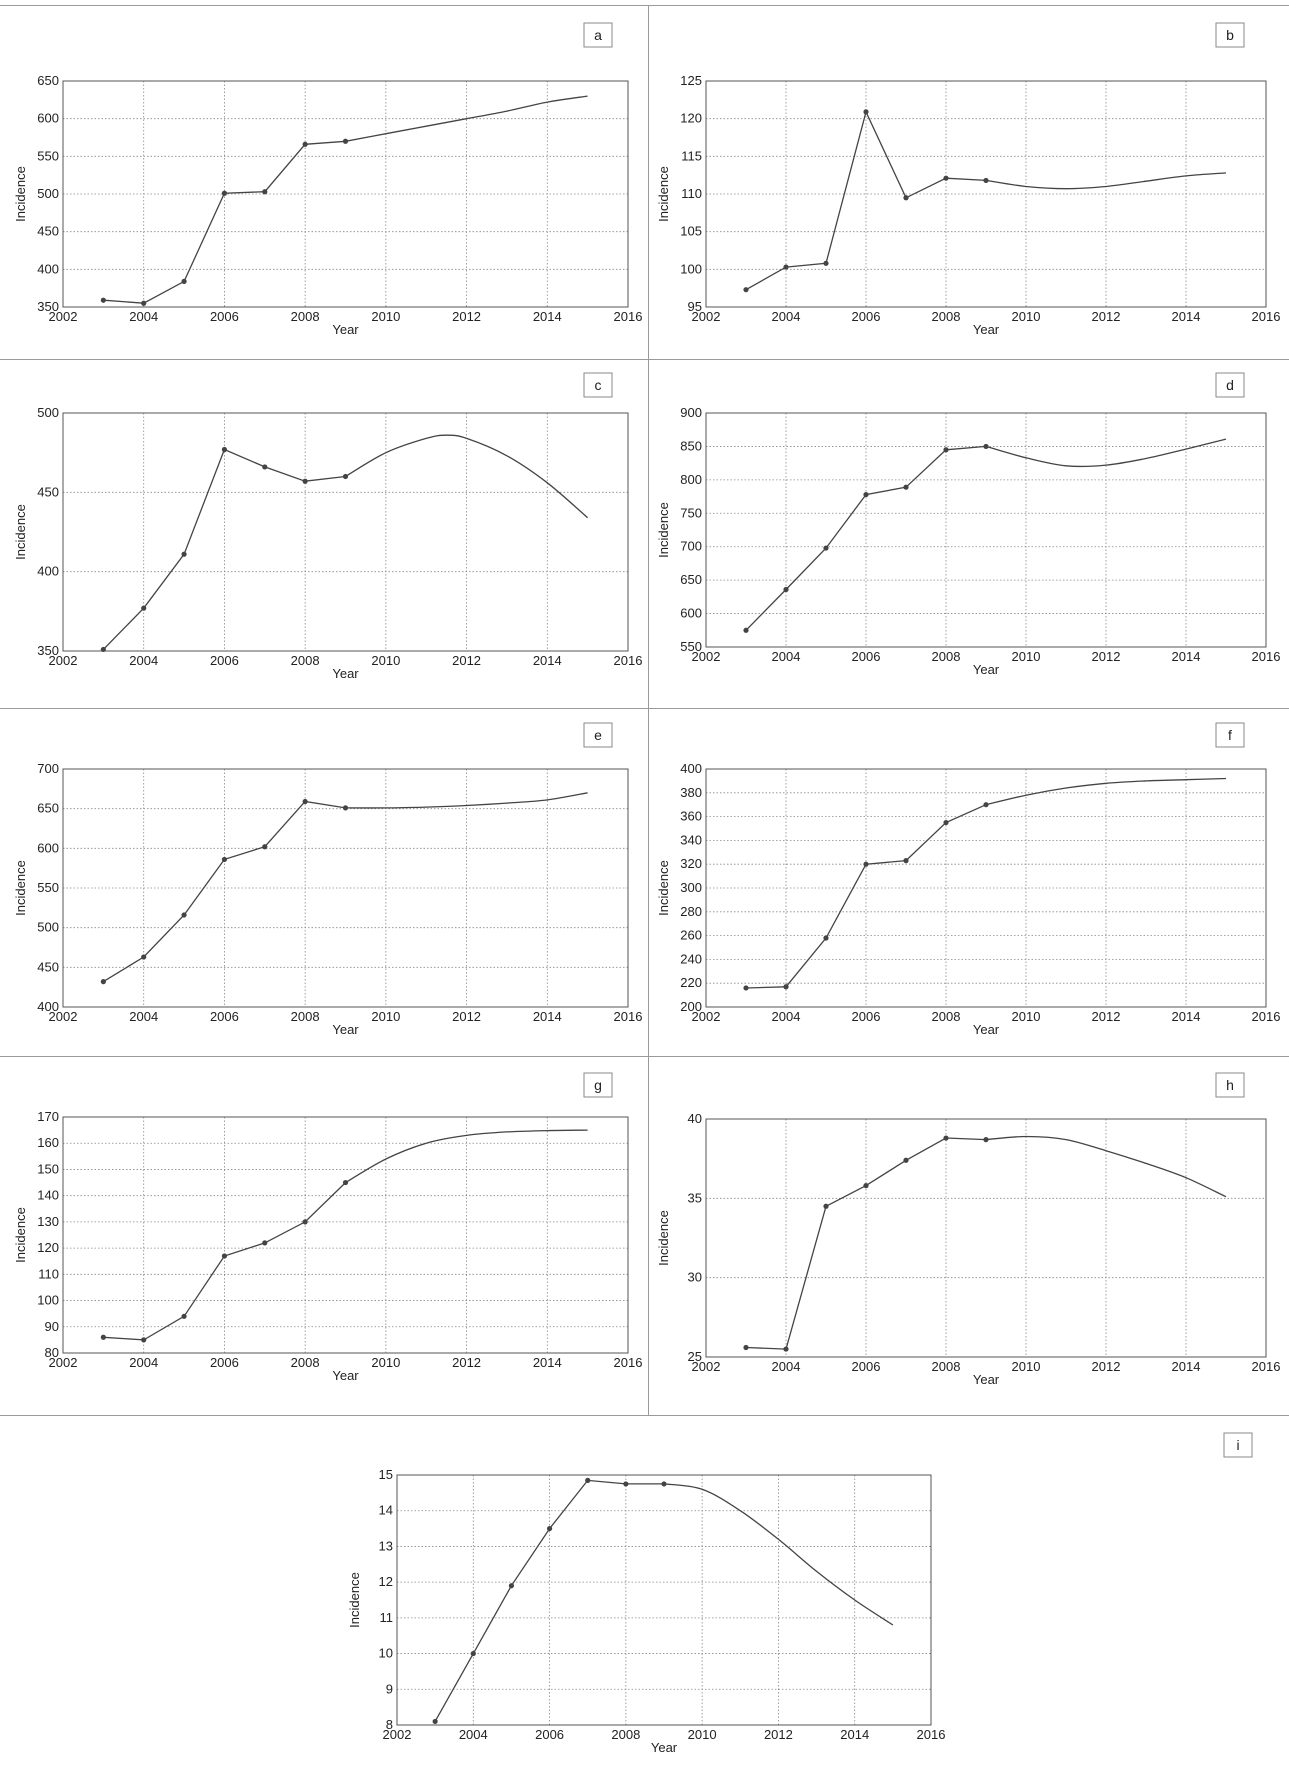 The height and width of the screenshot is (1785, 1289). I want to click on y-tick-label: 200, so click(691, 1006).